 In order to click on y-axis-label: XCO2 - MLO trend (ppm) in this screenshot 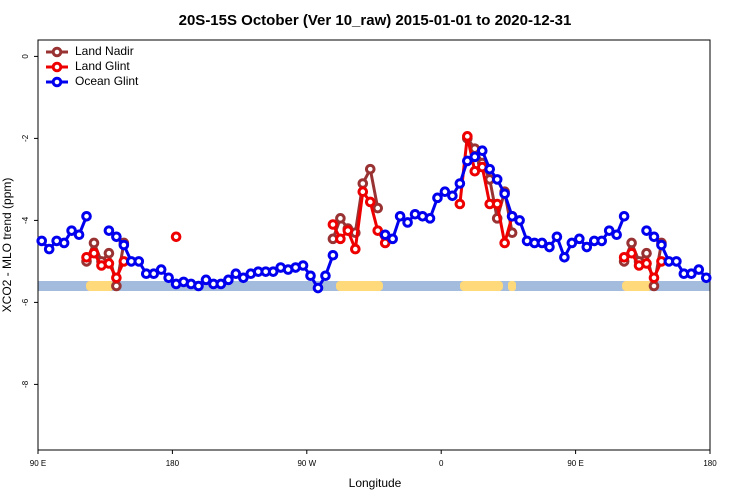, I will do `click(7, 245)`.